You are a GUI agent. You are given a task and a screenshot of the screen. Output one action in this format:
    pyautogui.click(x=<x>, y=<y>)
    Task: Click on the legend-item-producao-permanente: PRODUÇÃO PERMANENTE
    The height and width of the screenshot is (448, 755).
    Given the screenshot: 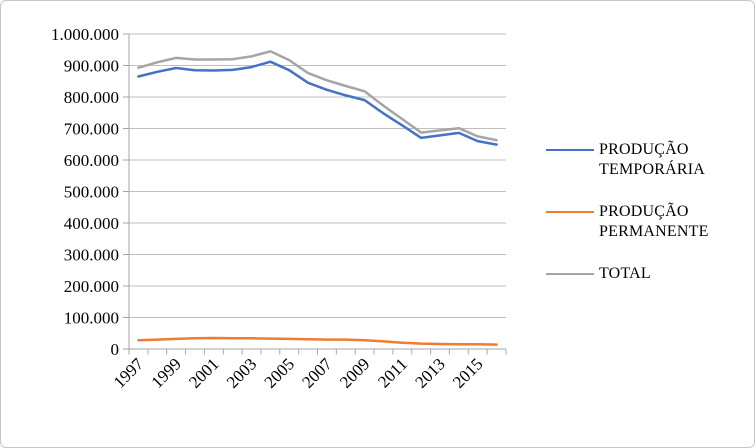 What is the action you would take?
    pyautogui.click(x=648, y=222)
    